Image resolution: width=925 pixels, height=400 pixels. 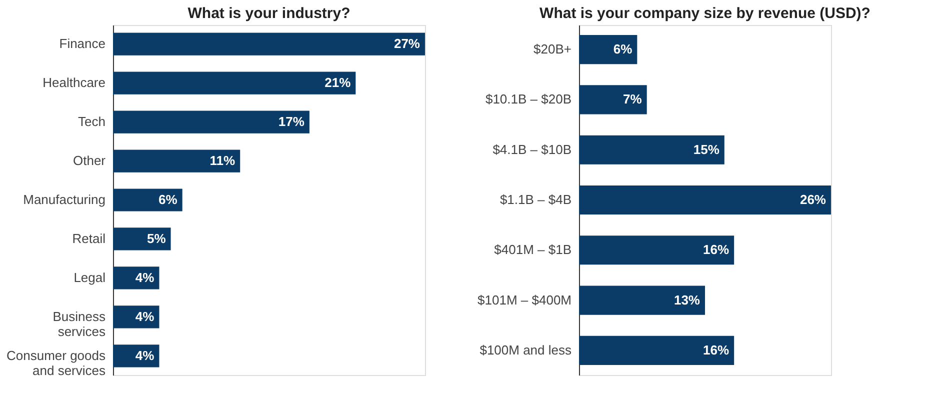 What do you see at coordinates (89, 160) in the screenshot?
I see `y-tick-label: Other` at bounding box center [89, 160].